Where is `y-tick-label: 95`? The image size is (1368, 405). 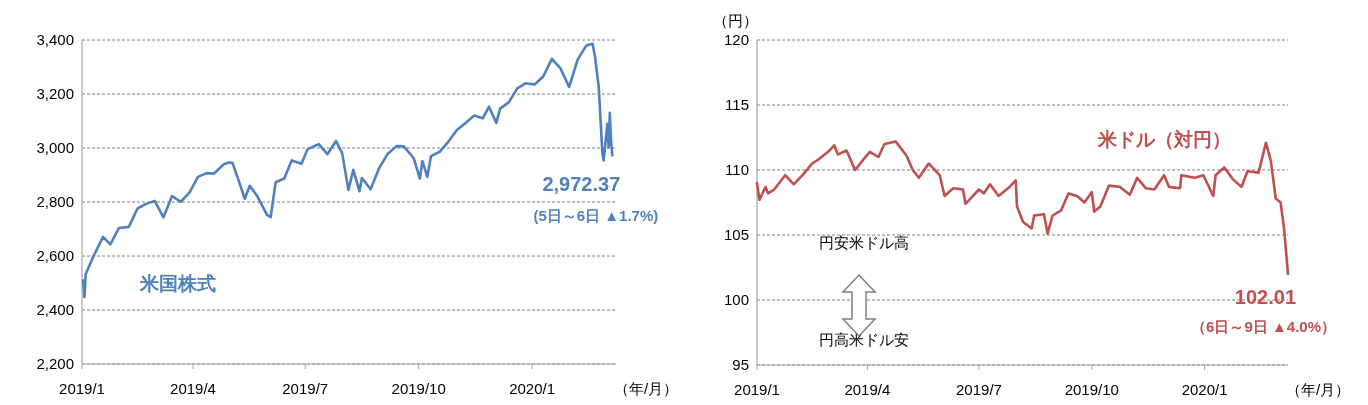
y-tick-label: 95 is located at coordinates (740, 364).